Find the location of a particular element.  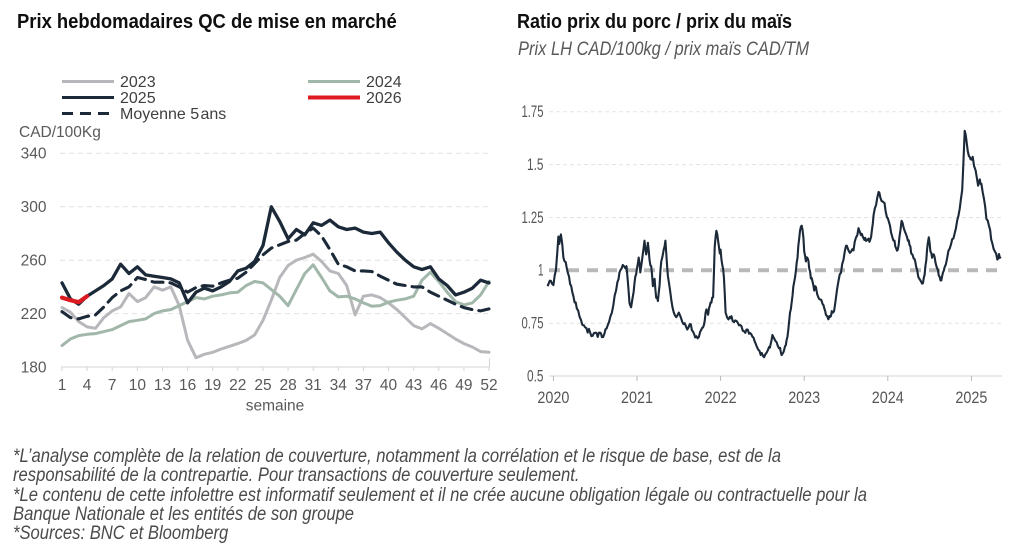

svg-text: 37 is located at coordinates (363, 385).